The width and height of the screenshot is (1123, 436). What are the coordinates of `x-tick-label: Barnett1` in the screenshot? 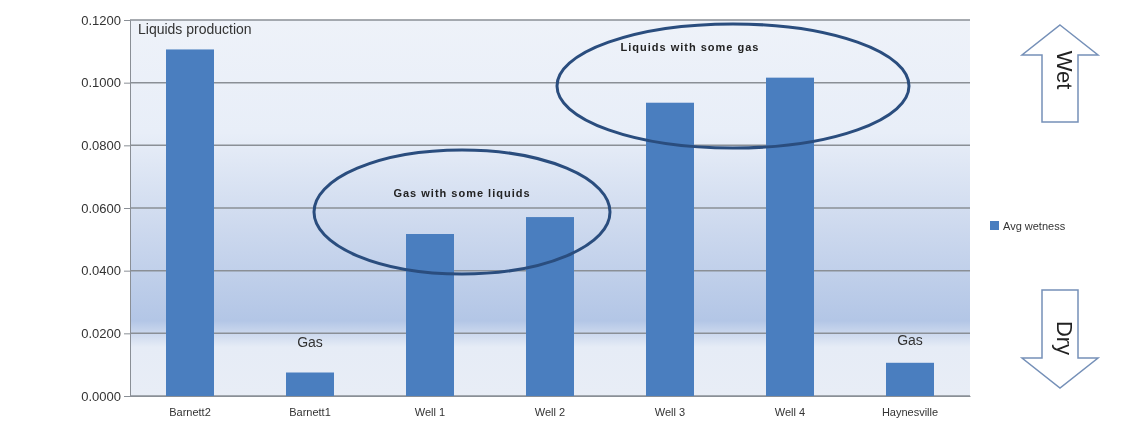 It's located at (310, 411).